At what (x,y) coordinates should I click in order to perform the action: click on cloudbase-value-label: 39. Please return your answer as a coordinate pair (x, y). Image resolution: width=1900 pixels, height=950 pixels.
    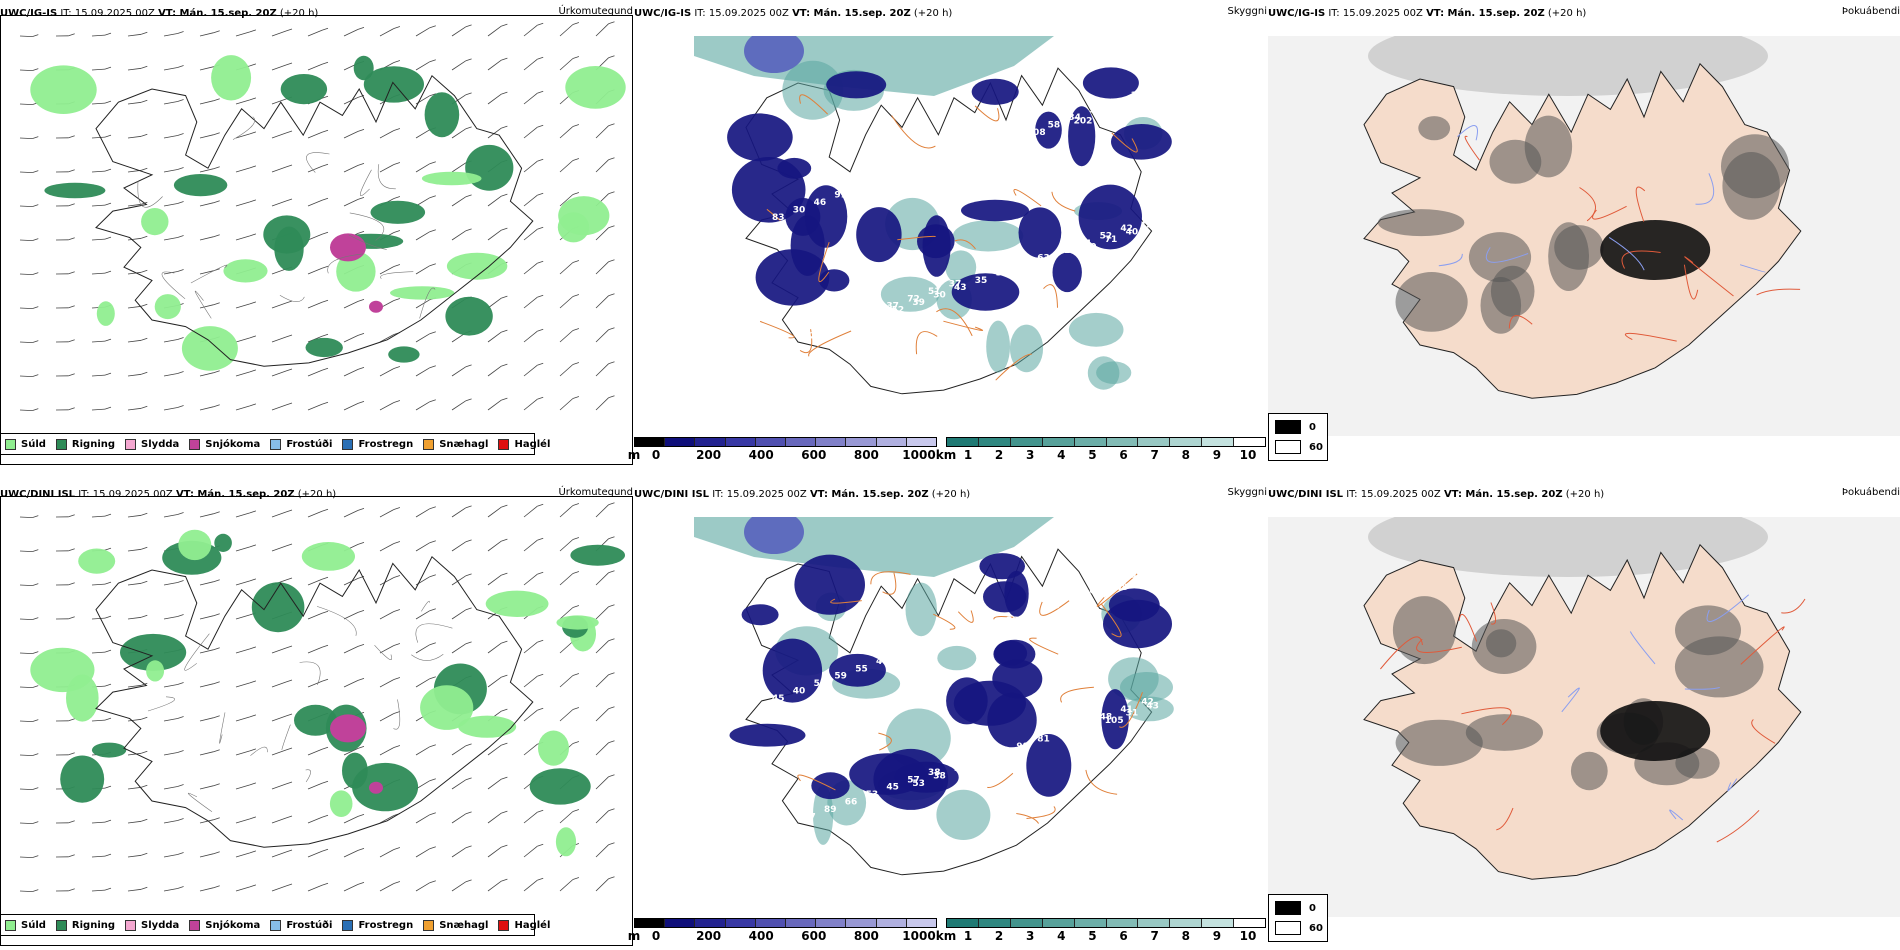
    Looking at the image, I should click on (861, 188).